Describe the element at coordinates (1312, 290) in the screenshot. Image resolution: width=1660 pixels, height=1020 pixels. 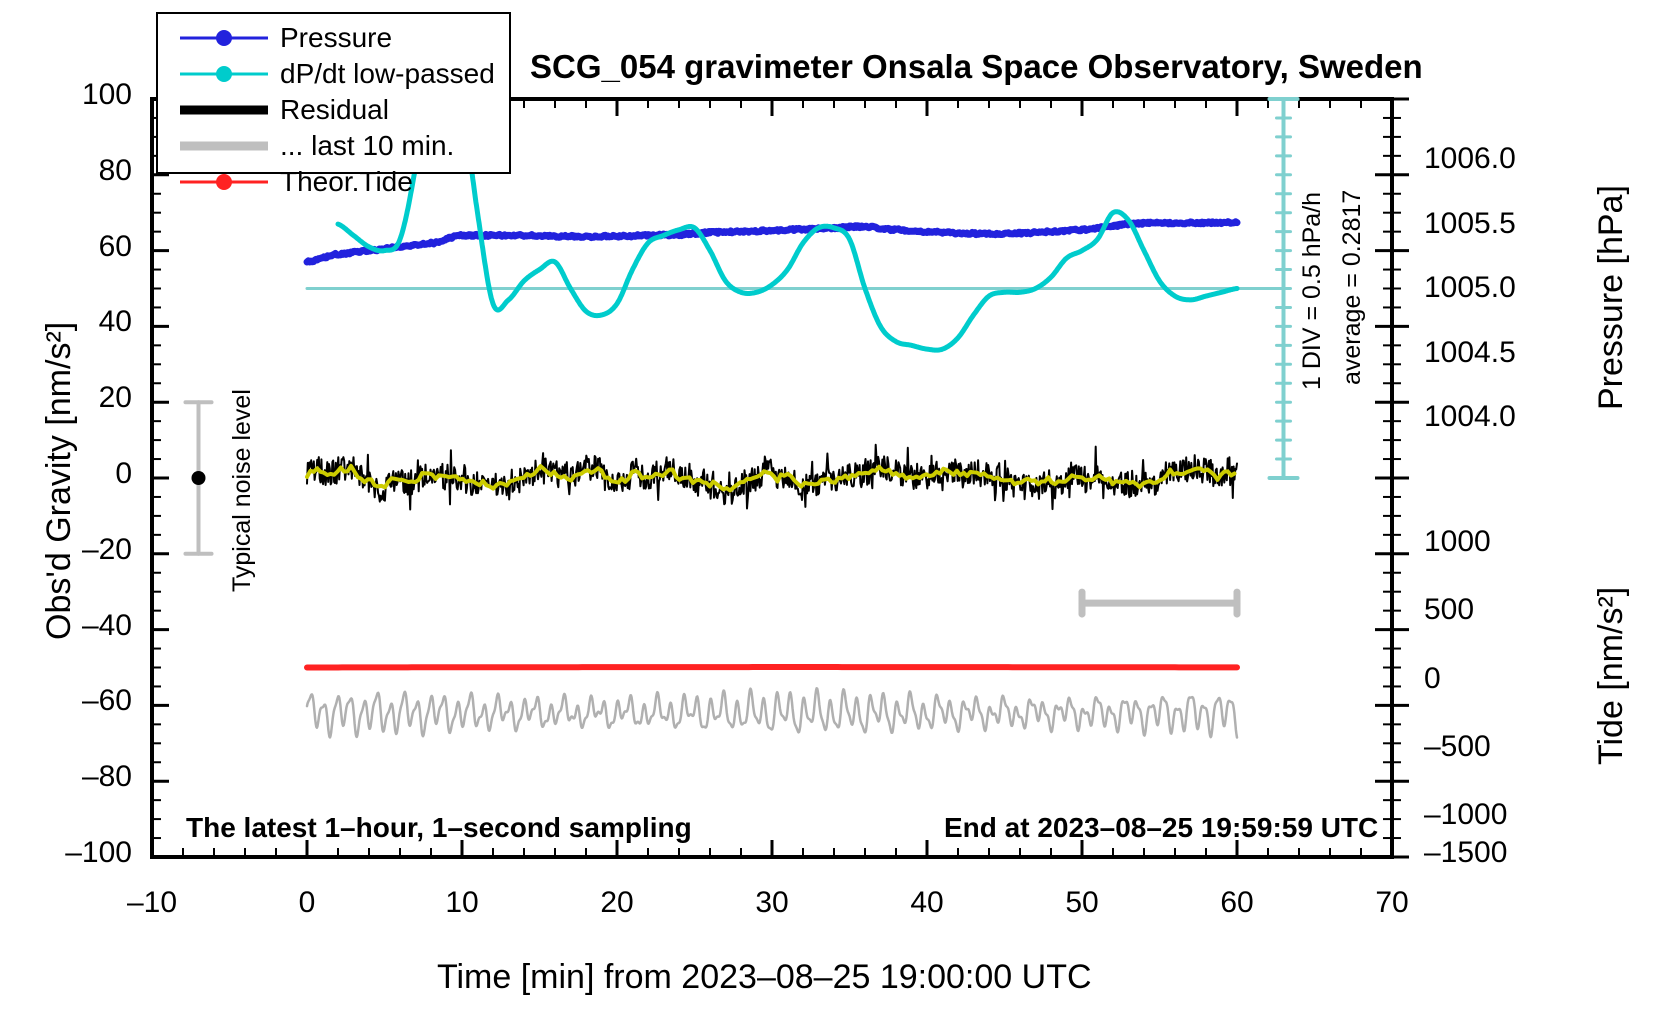
I see `div-scale-label: 1 DIV = 0.5 hPa/h` at that location.